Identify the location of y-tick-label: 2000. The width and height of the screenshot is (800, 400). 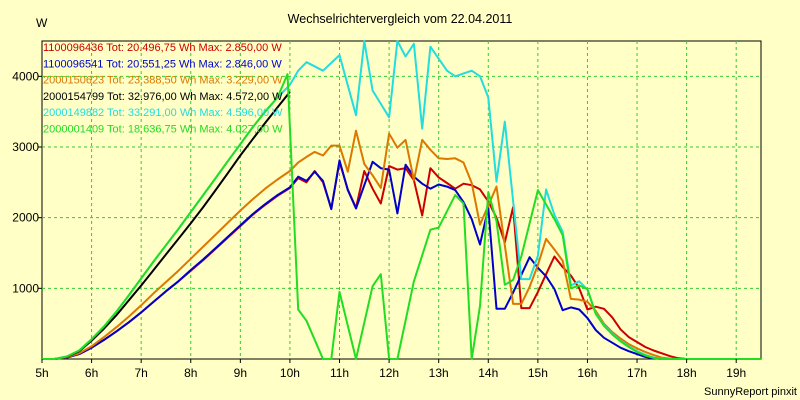
(25, 218).